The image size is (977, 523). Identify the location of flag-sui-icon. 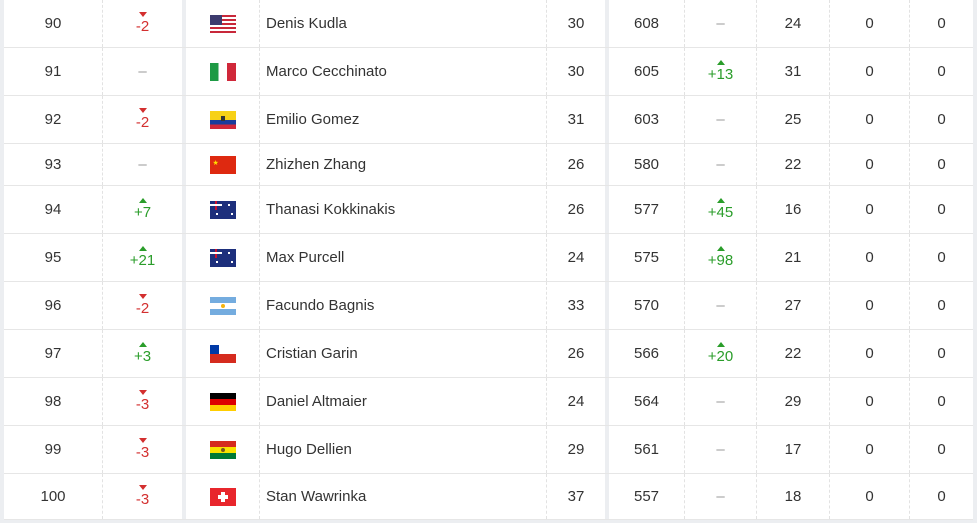
(222, 496).